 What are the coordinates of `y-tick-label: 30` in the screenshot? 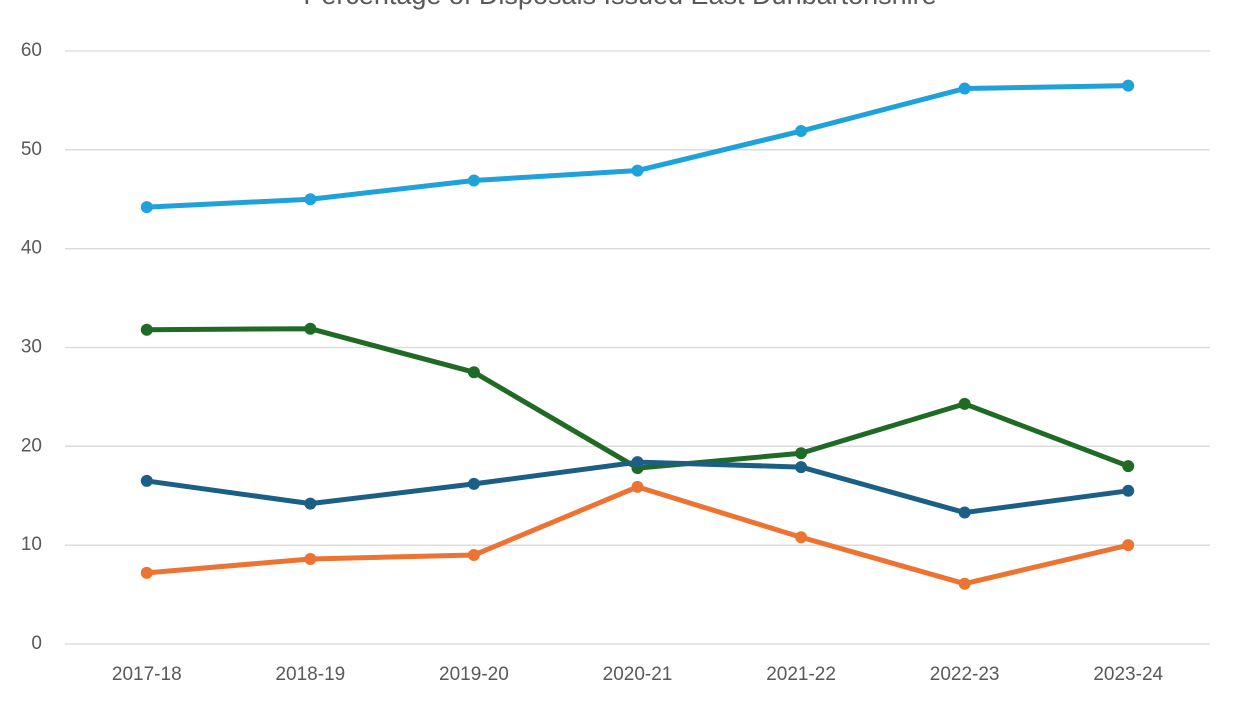 It's located at (31, 347).